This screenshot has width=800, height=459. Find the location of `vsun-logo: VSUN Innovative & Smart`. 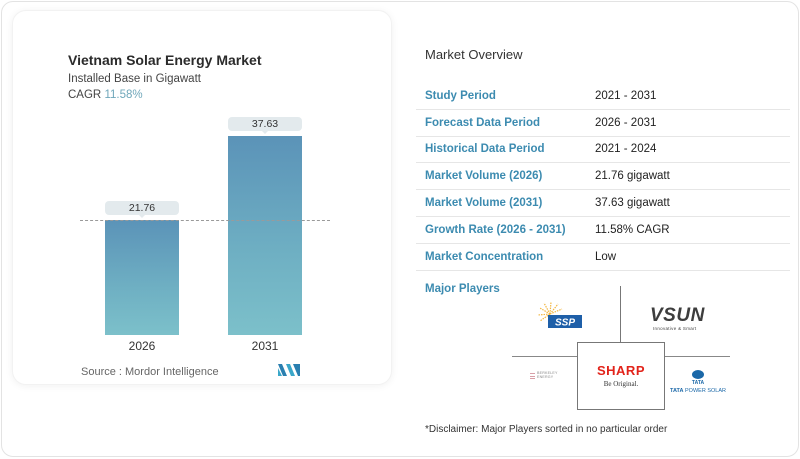

vsun-logo: VSUN Innovative & Smart is located at coordinates (685, 318).